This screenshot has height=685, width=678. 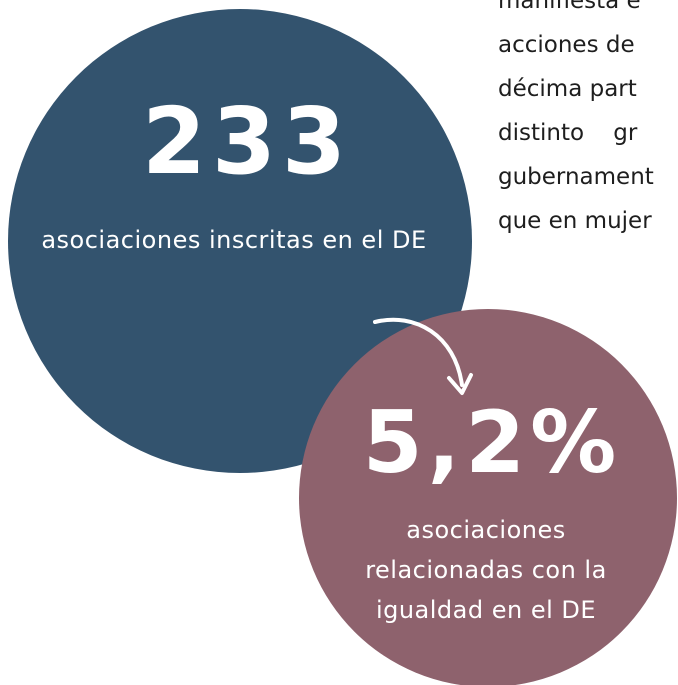 I want to click on side-text-line: distinto gr, so click(x=568, y=133).